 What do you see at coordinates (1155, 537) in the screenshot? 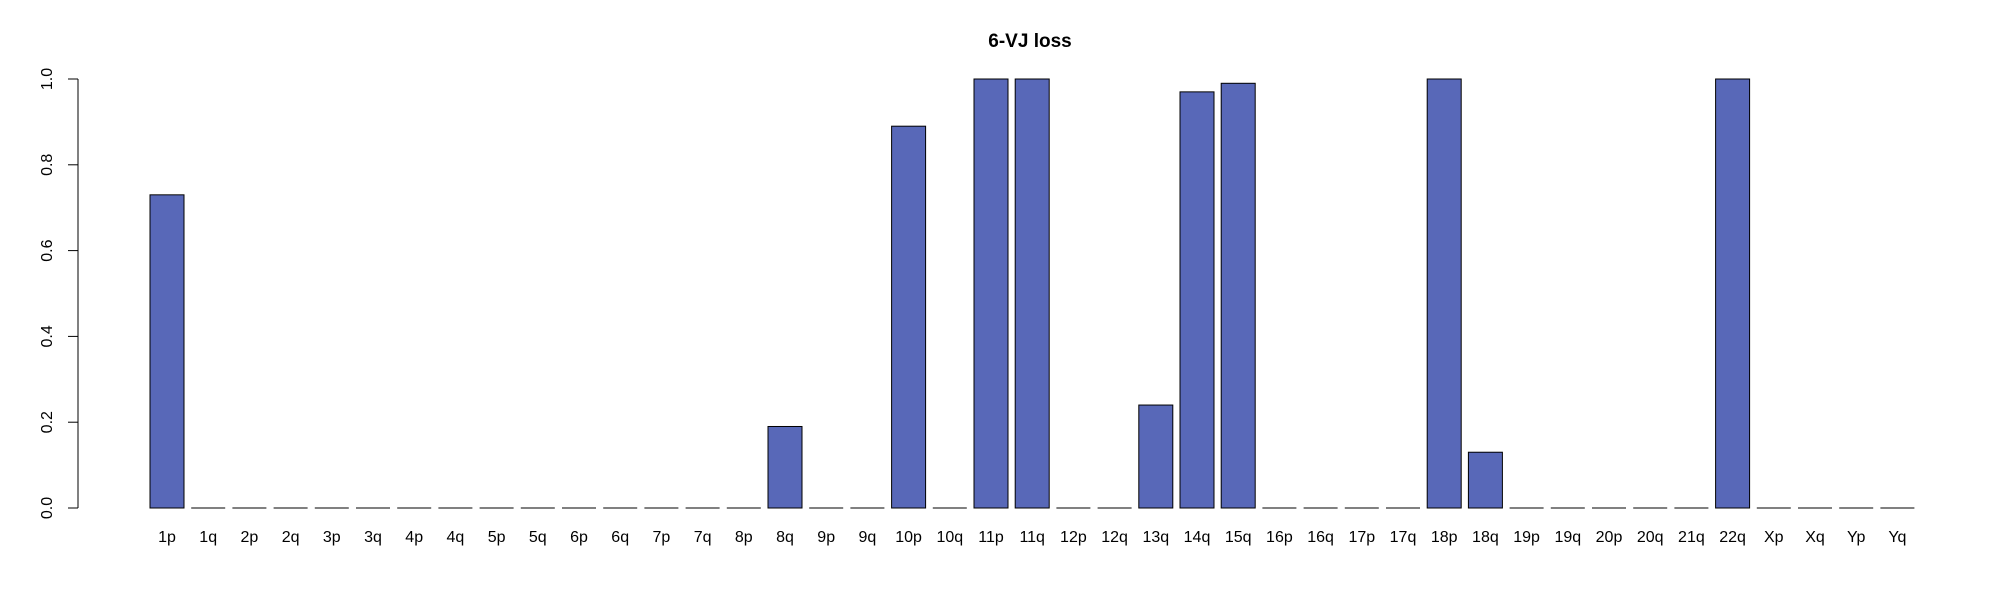
I see `x-tick-label: 13q` at bounding box center [1155, 537].